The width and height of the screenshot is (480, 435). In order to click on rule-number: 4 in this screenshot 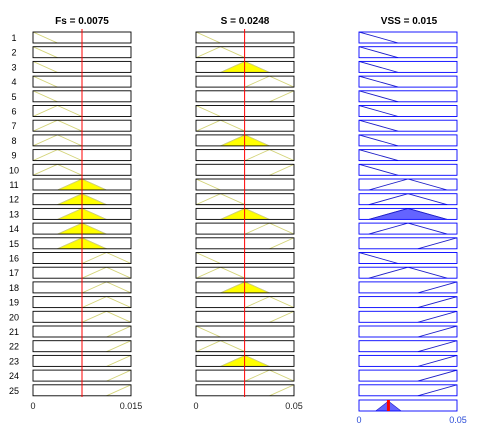, I will do `click(13, 82)`.